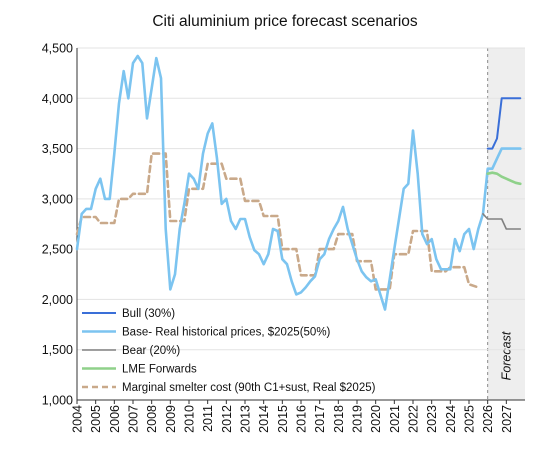 The image size is (550, 451). I want to click on x-tick-label-12: 2016, so click(302, 419).